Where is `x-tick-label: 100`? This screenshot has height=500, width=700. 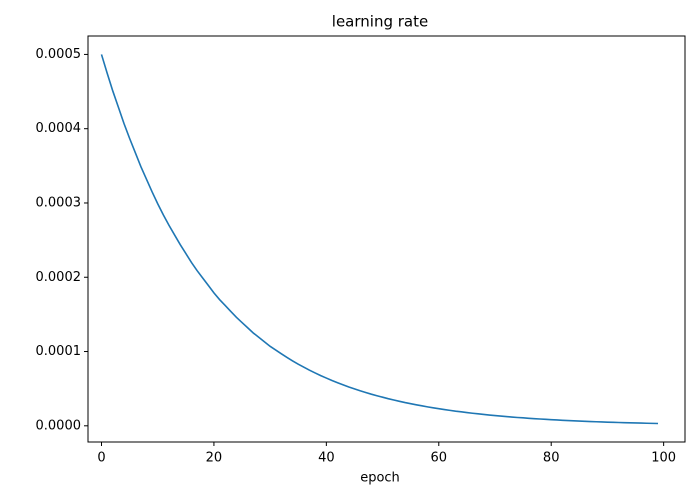 x-tick-label: 100 is located at coordinates (663, 458).